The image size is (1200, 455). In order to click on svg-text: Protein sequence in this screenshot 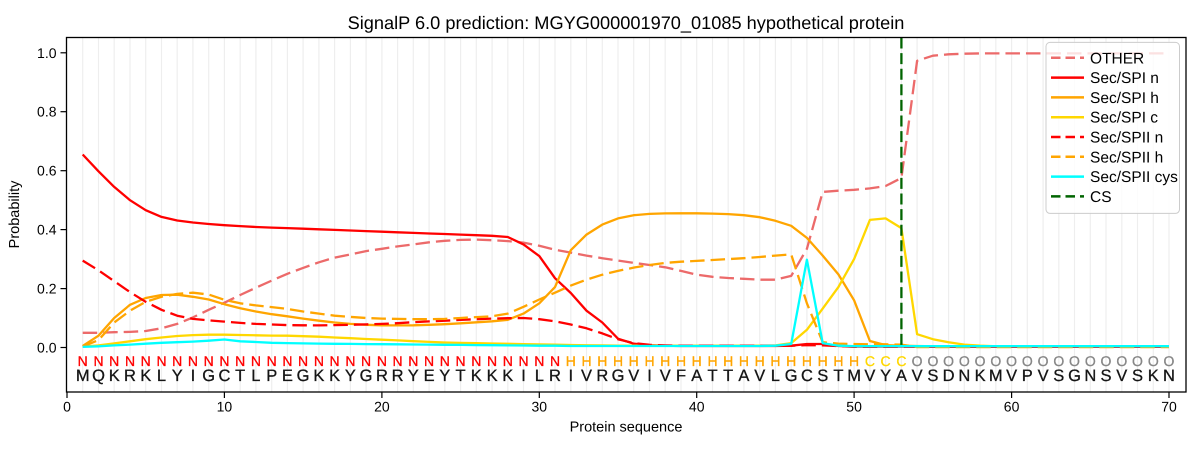, I will do `click(626, 428)`.